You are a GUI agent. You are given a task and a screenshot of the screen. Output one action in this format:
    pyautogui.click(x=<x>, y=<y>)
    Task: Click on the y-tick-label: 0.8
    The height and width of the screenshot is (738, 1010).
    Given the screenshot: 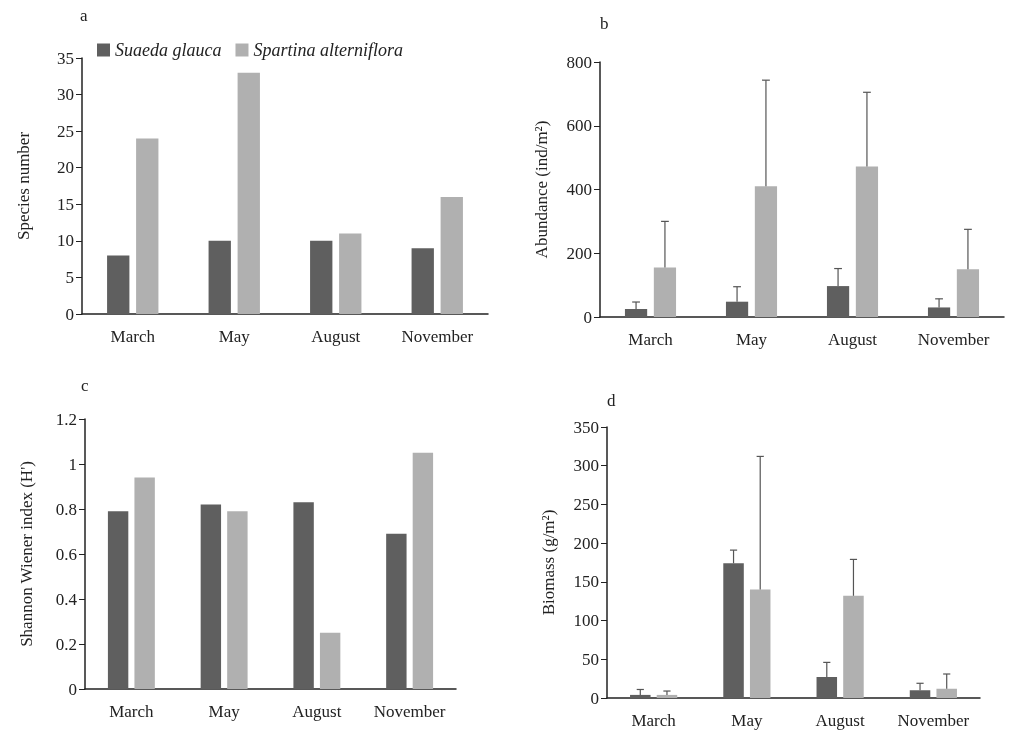 What is the action you would take?
    pyautogui.click(x=66, y=509)
    